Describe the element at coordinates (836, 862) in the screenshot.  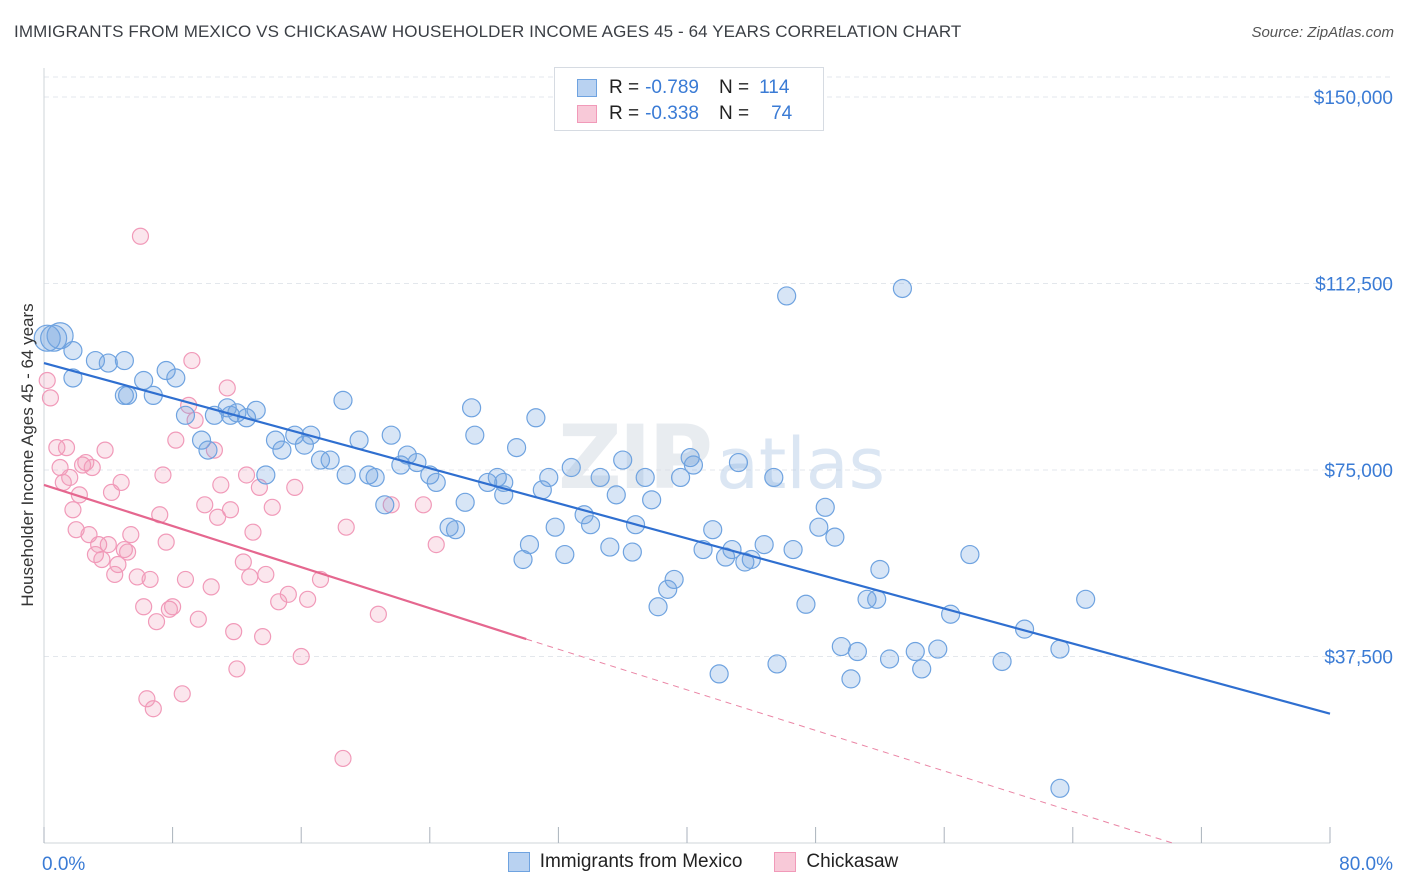
I see `legend-item-chickasaw: Chickasaw` at that location.